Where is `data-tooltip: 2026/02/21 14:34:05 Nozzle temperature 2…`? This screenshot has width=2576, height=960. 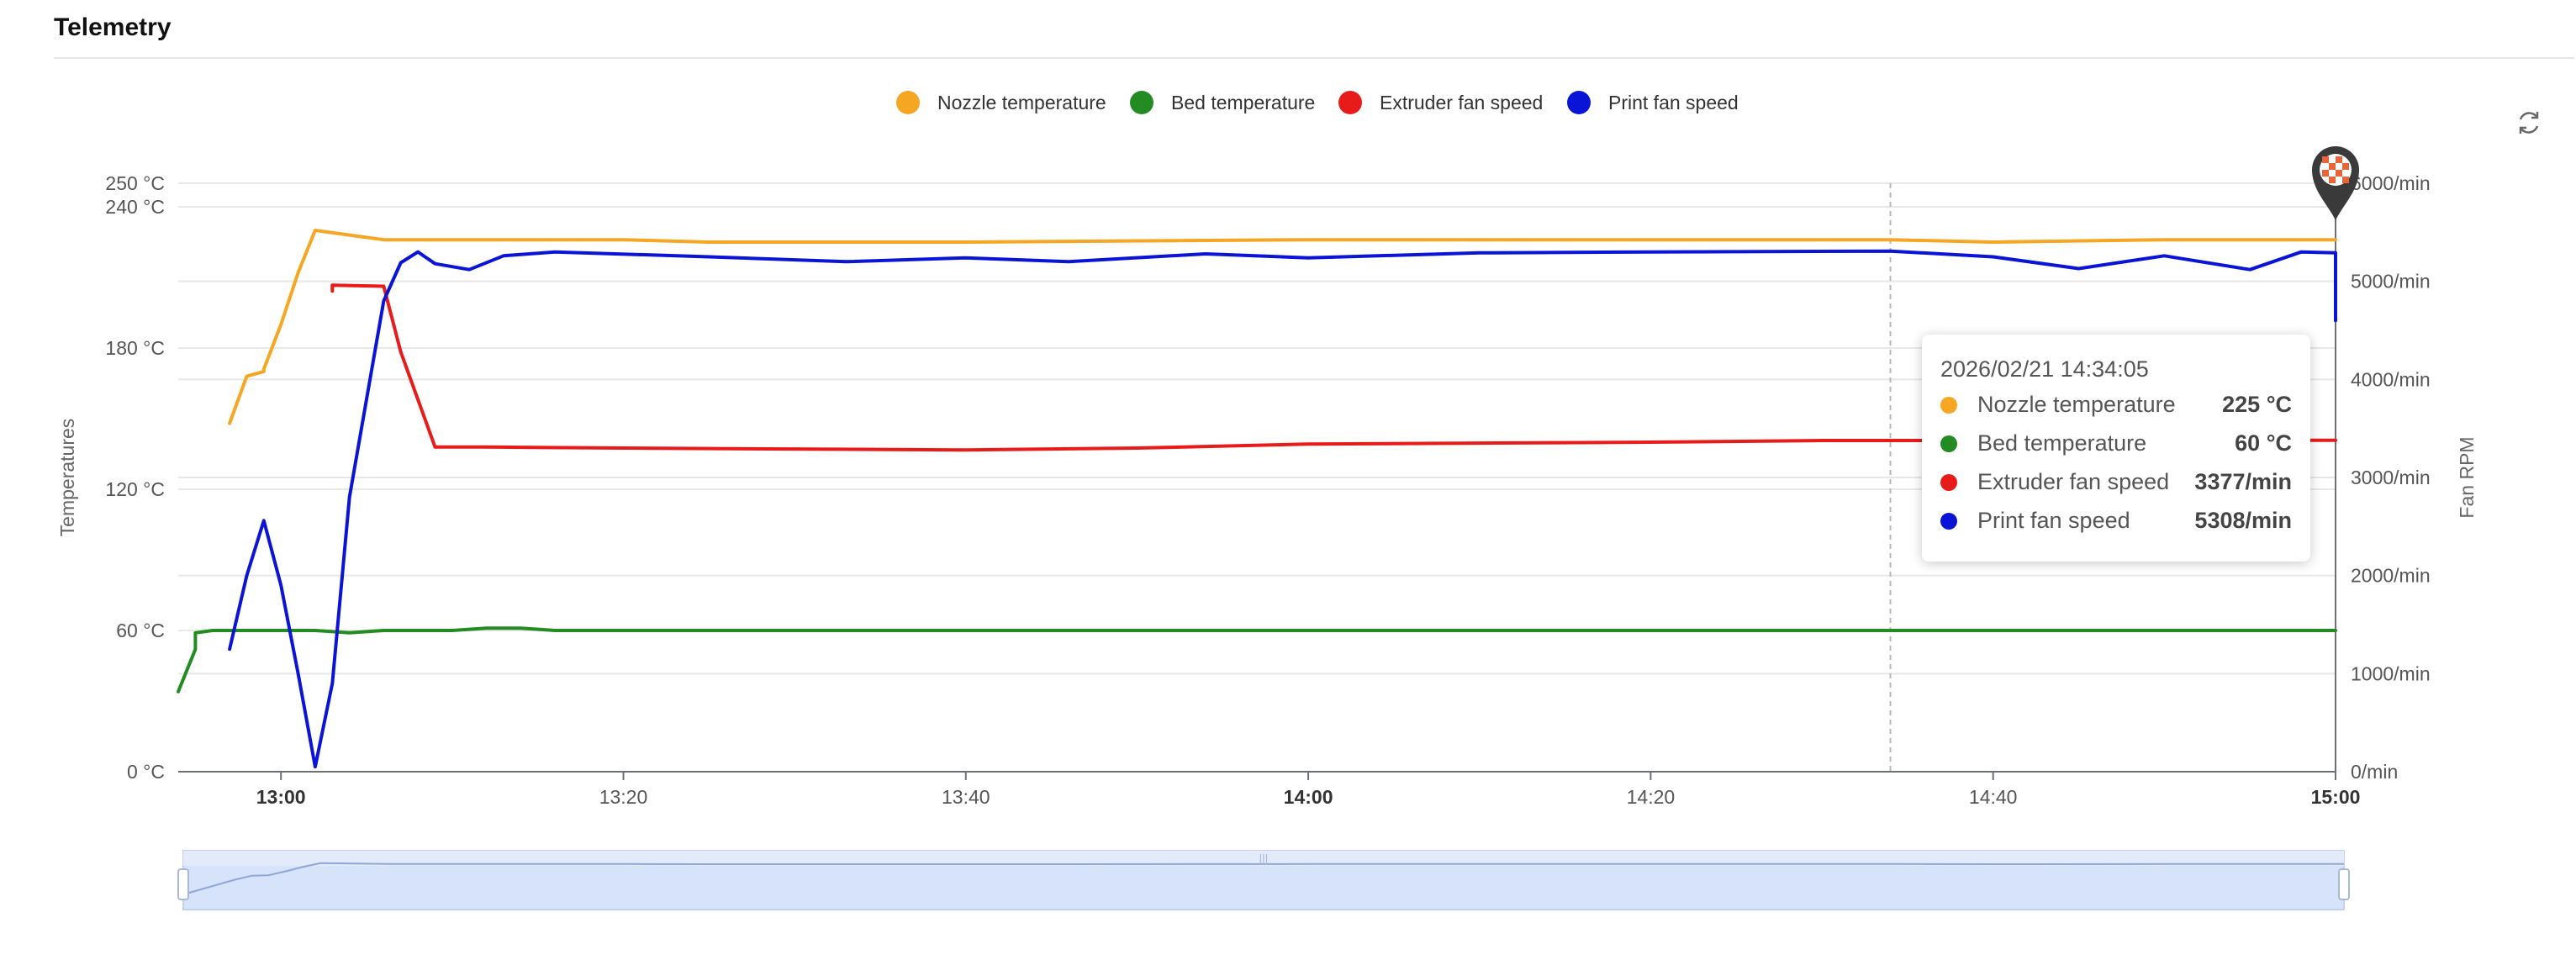
data-tooltip: 2026/02/21 14:34:05 Nozzle temperature 2… is located at coordinates (2116, 449).